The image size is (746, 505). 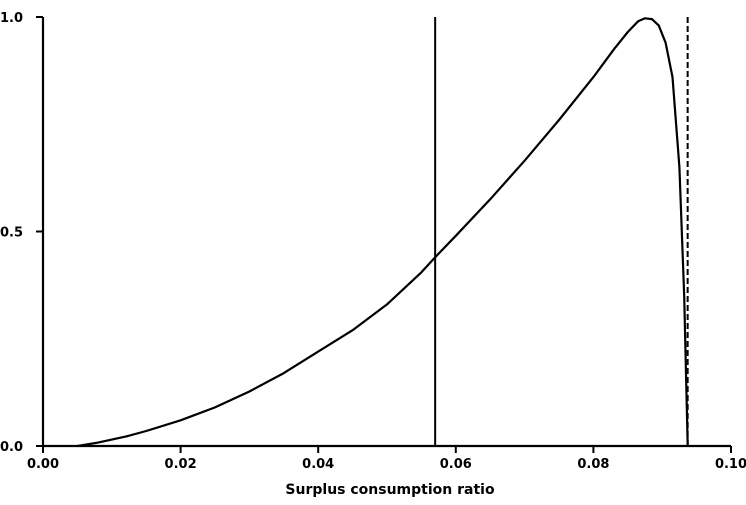 What do you see at coordinates (593, 464) in the screenshot?
I see `x-tick-label: 0.08` at bounding box center [593, 464].